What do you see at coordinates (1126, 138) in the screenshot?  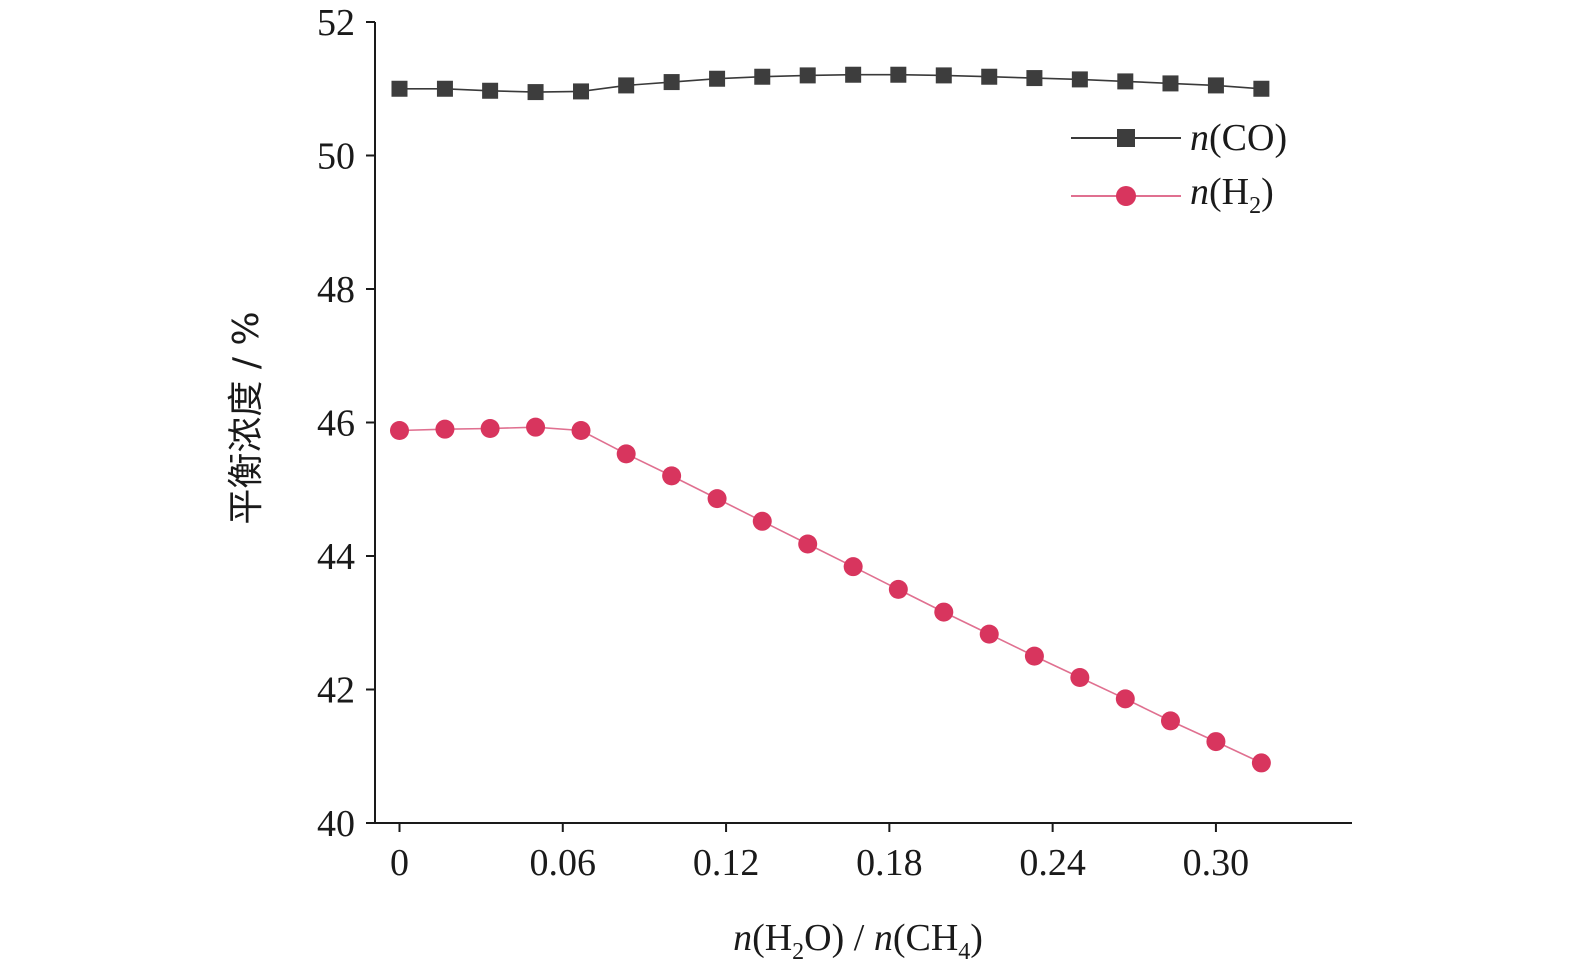 I see `legend-marker-co` at bounding box center [1126, 138].